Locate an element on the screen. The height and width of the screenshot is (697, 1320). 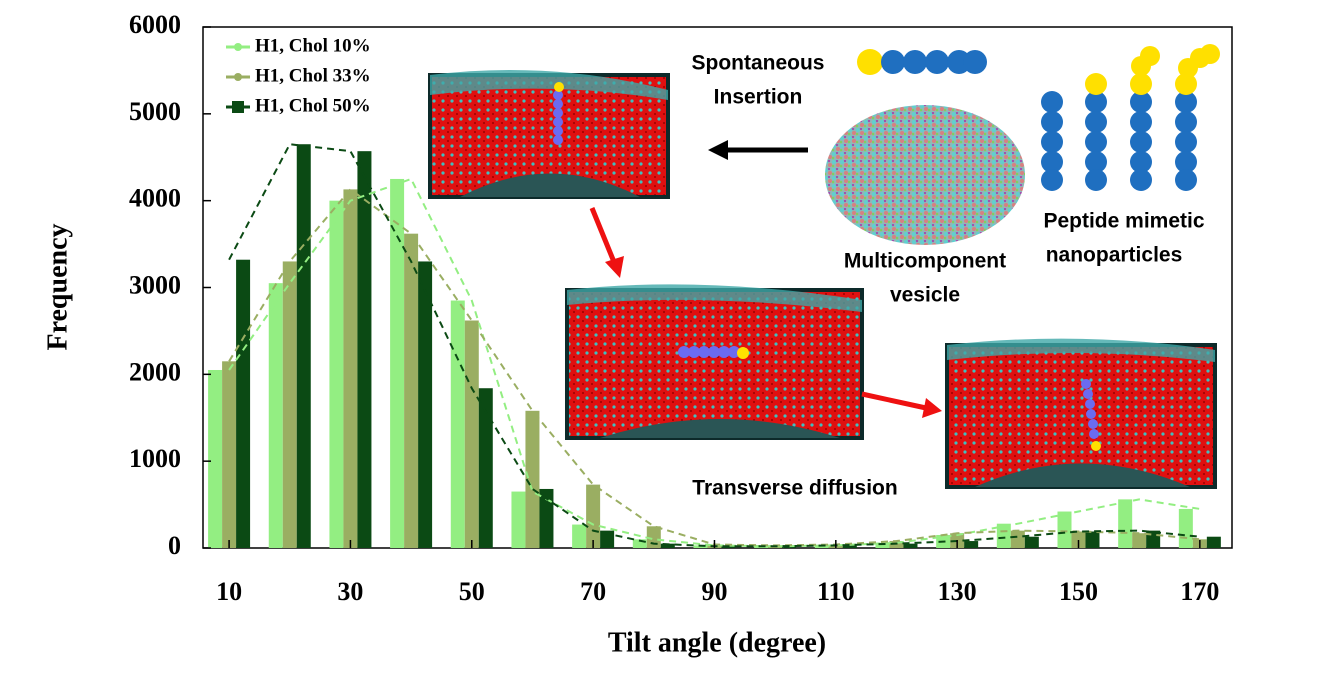
x-tick-label: 90 is located at coordinates (714, 591).